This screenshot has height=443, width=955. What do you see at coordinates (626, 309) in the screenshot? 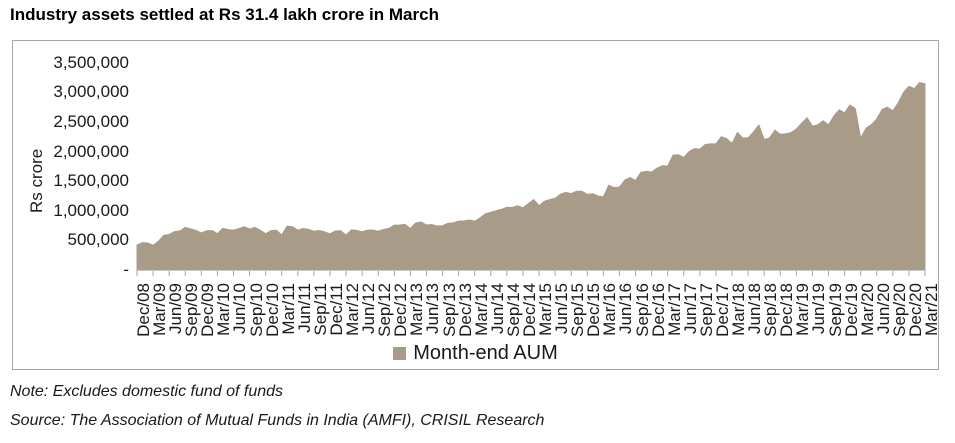
I see `x-axis-tick-label: Jun/16` at bounding box center [626, 309].